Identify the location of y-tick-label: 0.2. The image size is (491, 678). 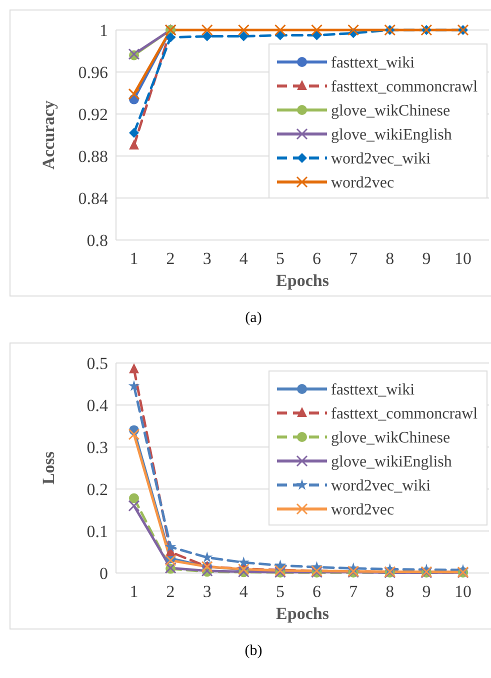
(97, 489).